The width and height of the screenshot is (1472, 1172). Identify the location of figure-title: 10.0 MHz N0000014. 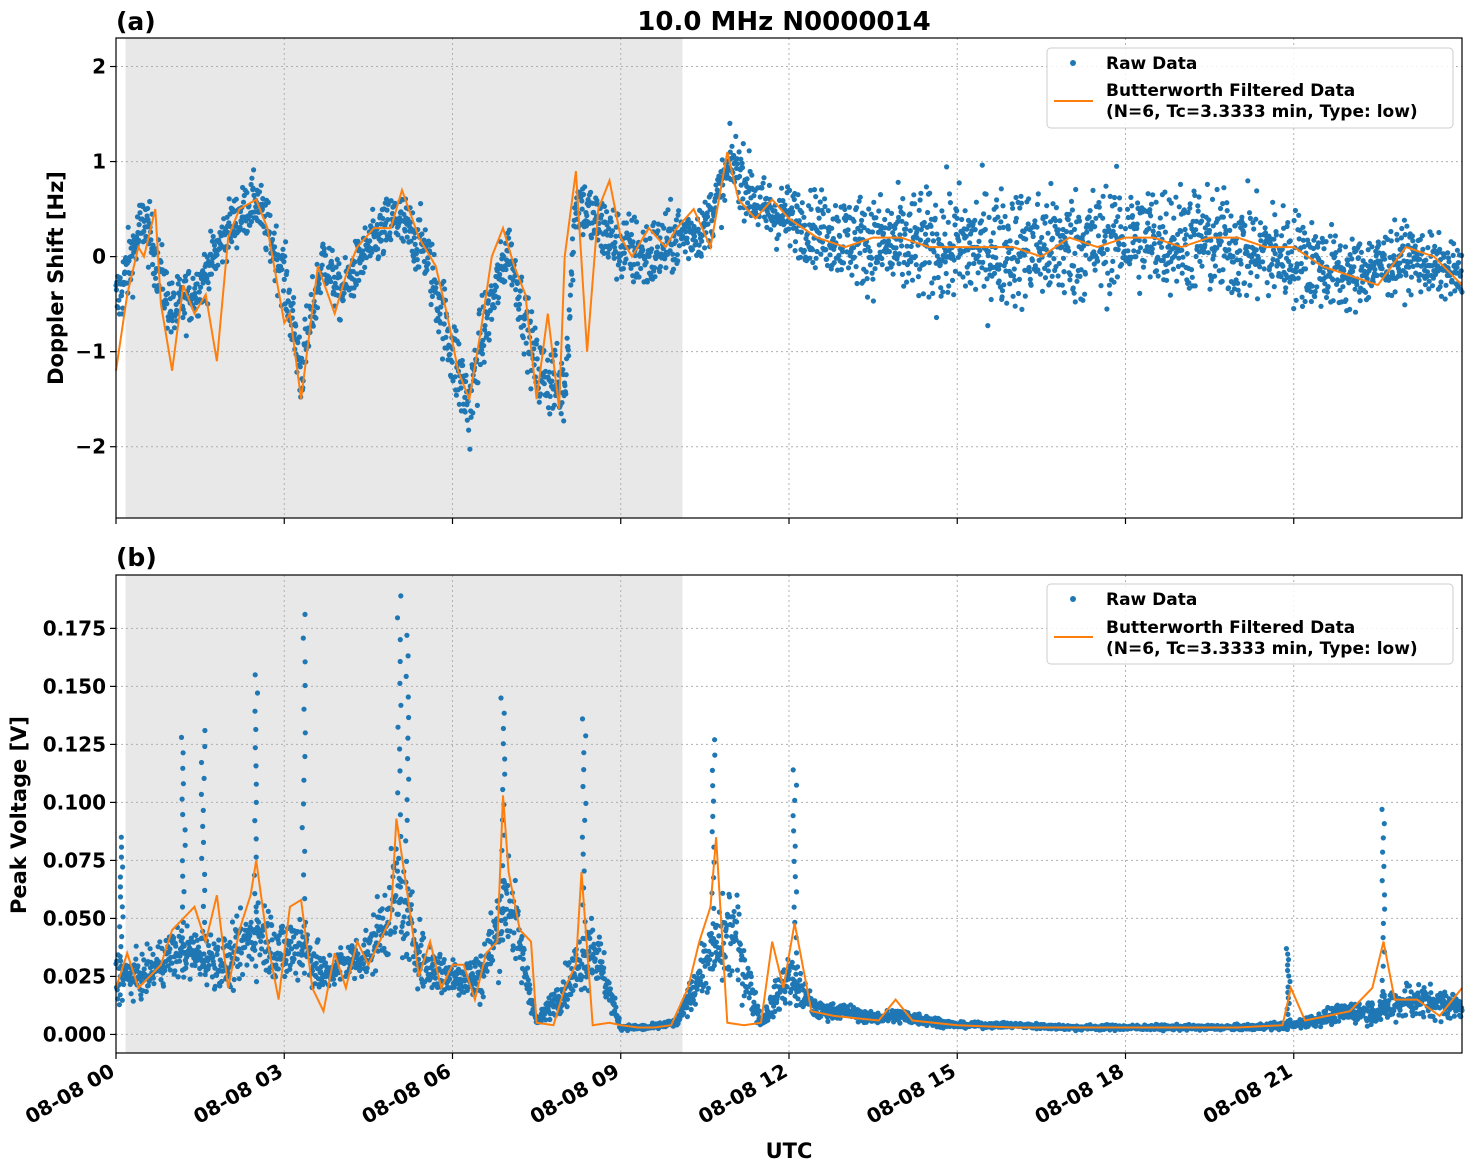
(783, 22).